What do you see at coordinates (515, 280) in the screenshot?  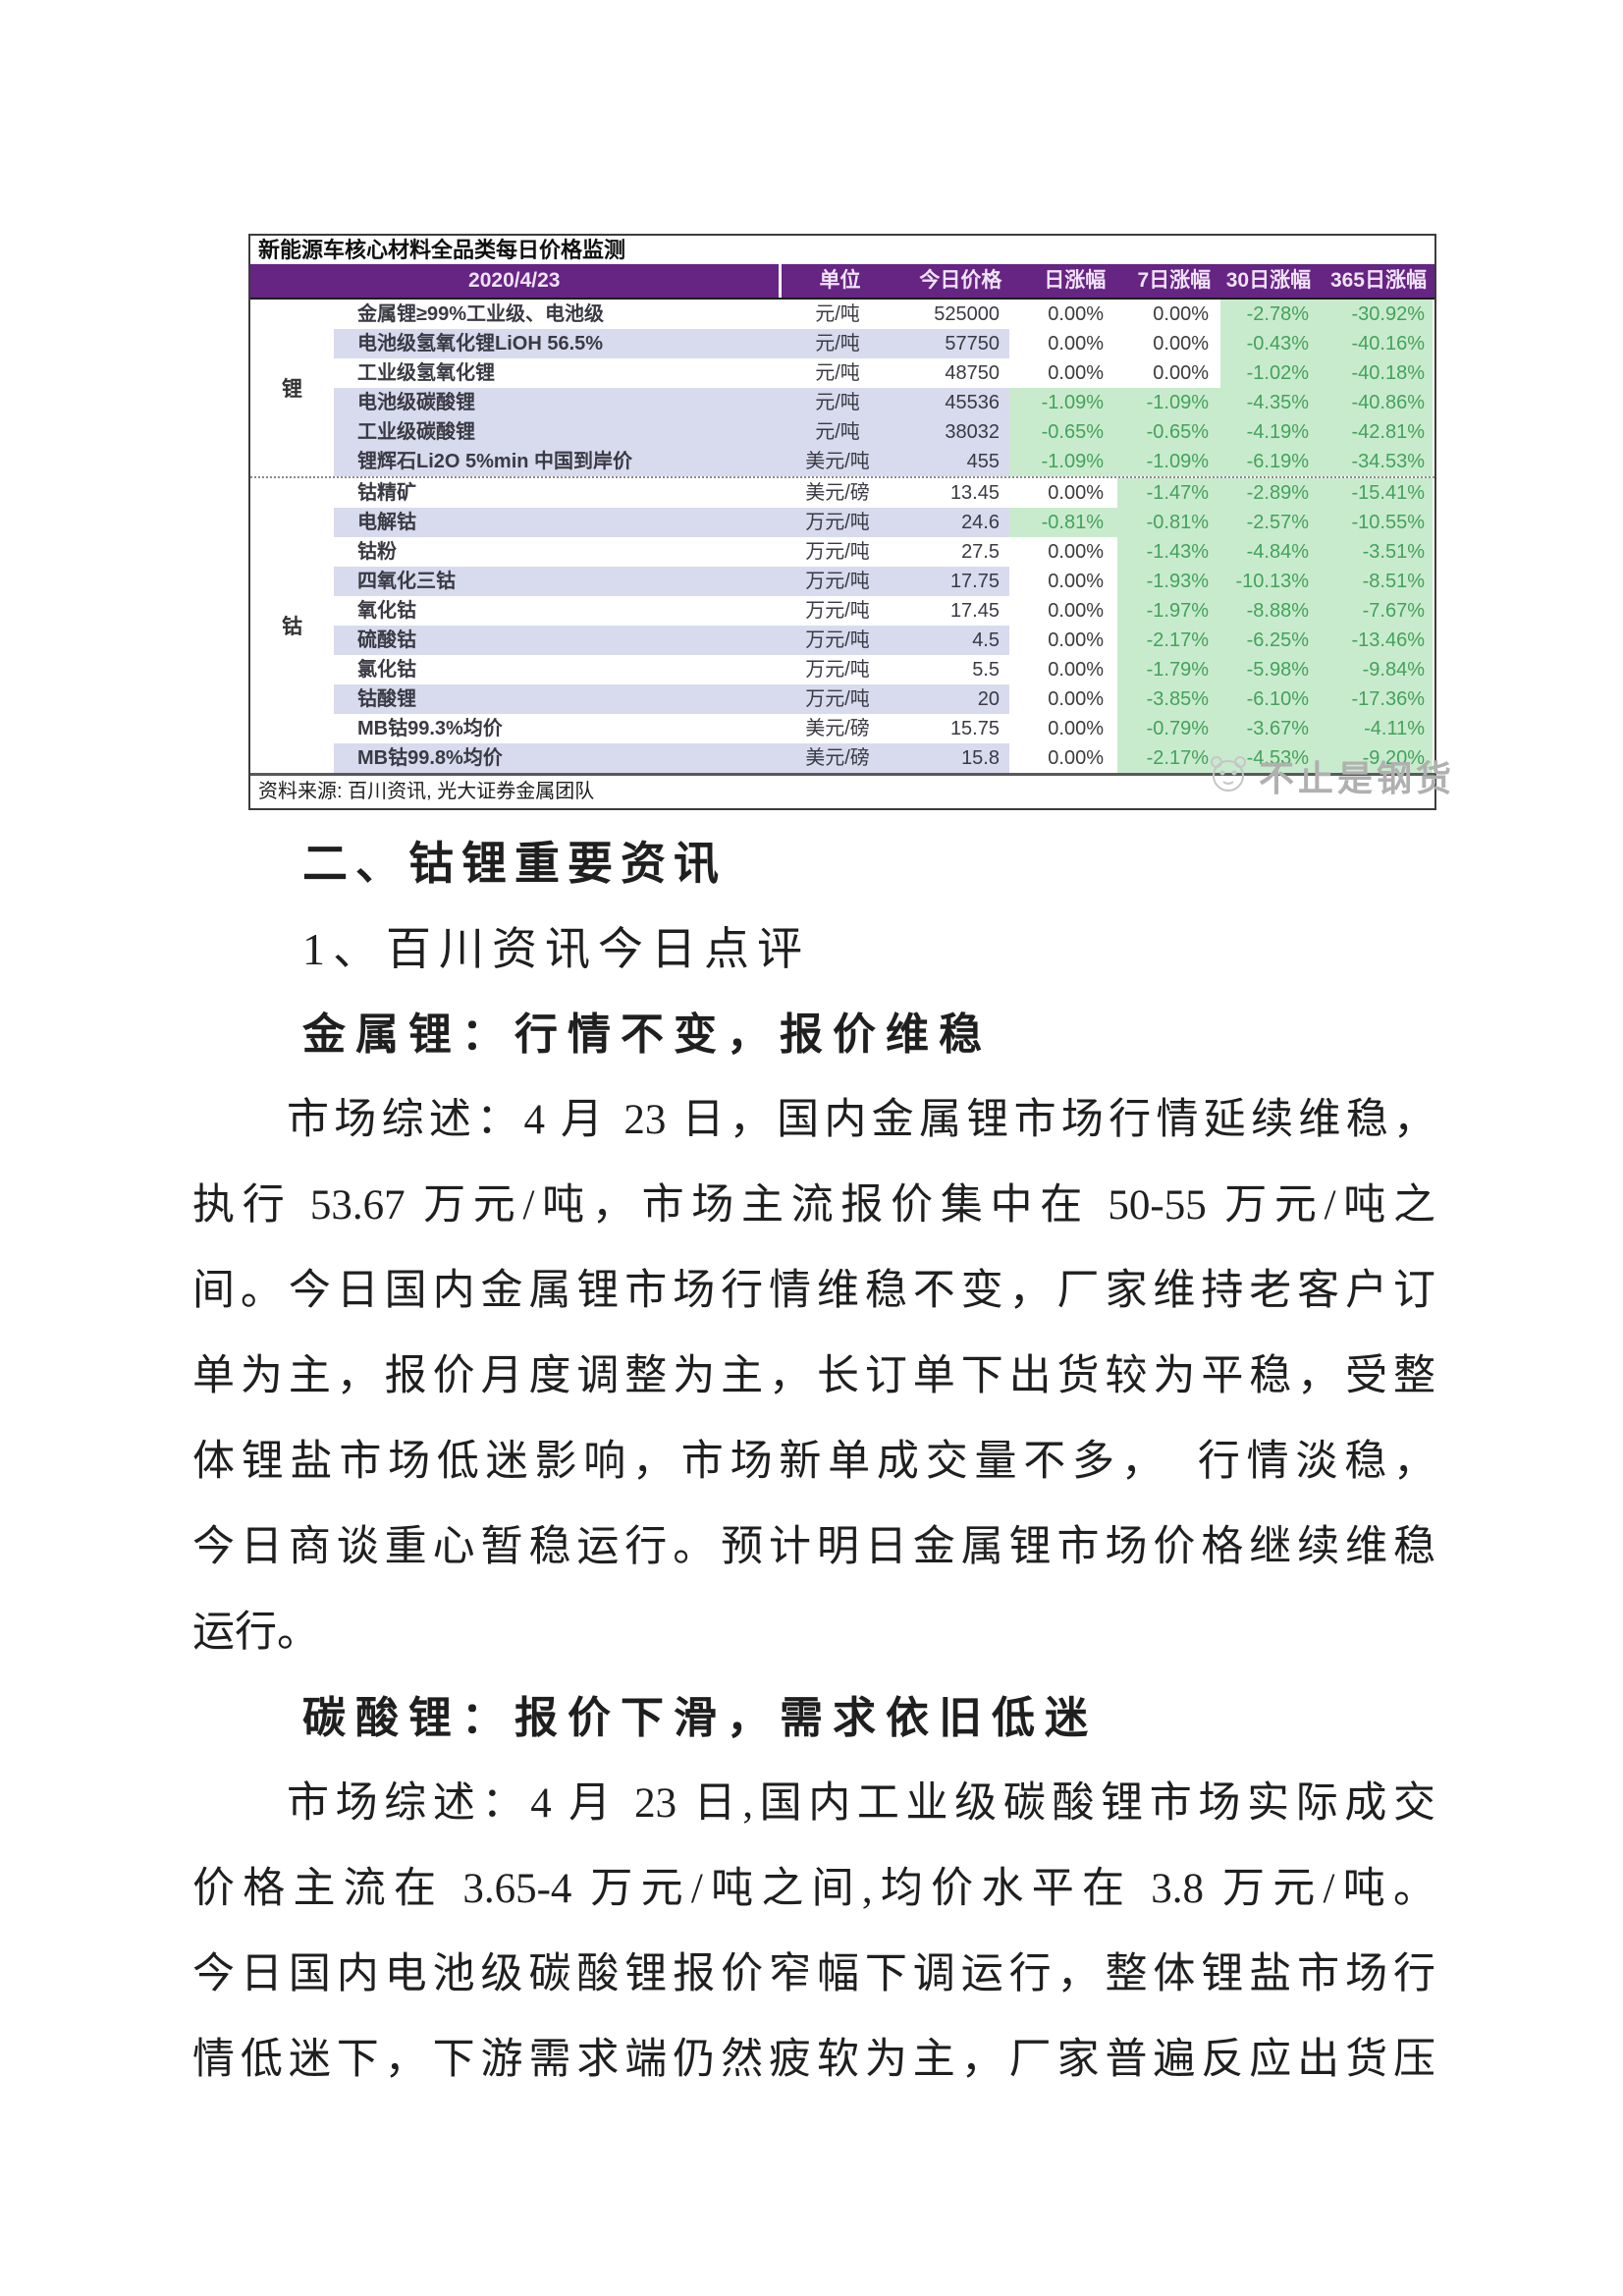 I see `col-date-header: 2020/4/23` at bounding box center [515, 280].